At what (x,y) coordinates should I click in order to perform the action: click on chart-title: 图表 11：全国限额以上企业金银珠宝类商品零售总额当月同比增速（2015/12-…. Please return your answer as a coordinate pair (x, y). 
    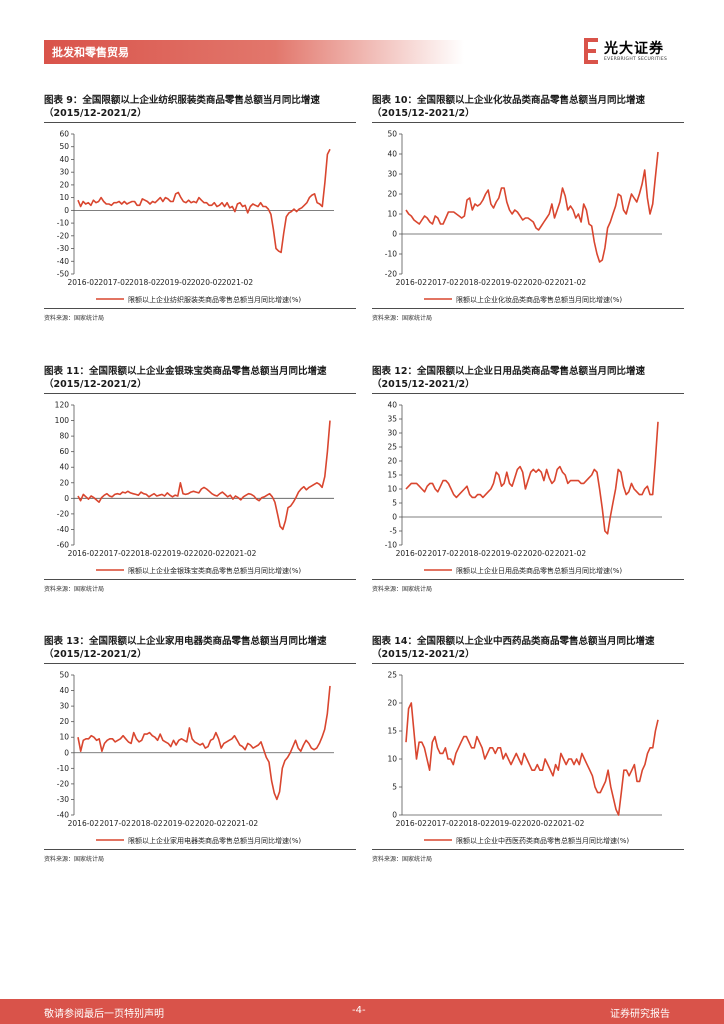
    Looking at the image, I should click on (185, 378).